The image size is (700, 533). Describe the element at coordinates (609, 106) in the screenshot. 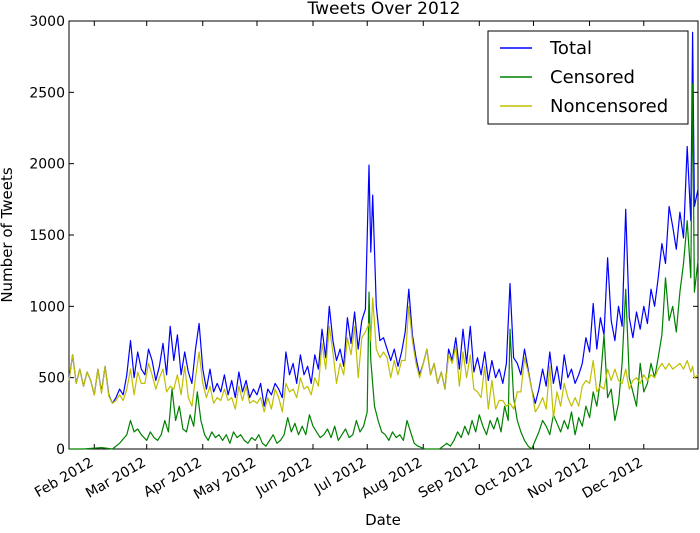

I see `legend-label-noncensored: Noncensored` at that location.